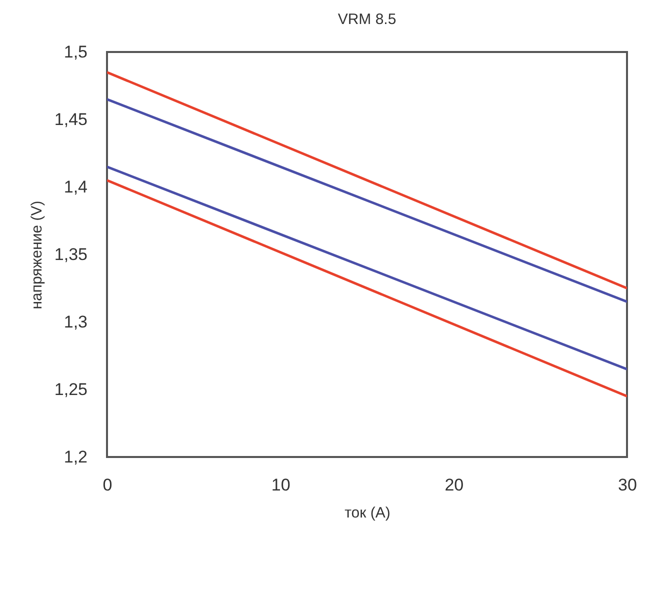  I want to click on y-tick-label: 1,5, so click(76, 52).